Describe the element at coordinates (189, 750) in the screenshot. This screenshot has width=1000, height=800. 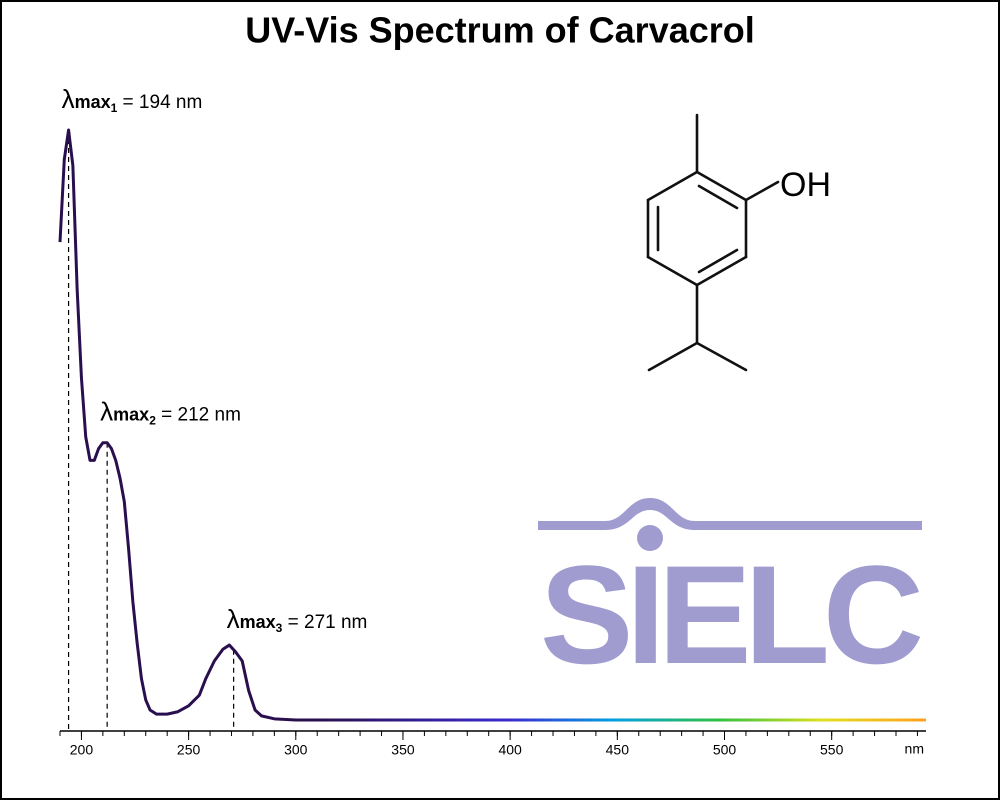
I see `x-tick-label: 250` at that location.